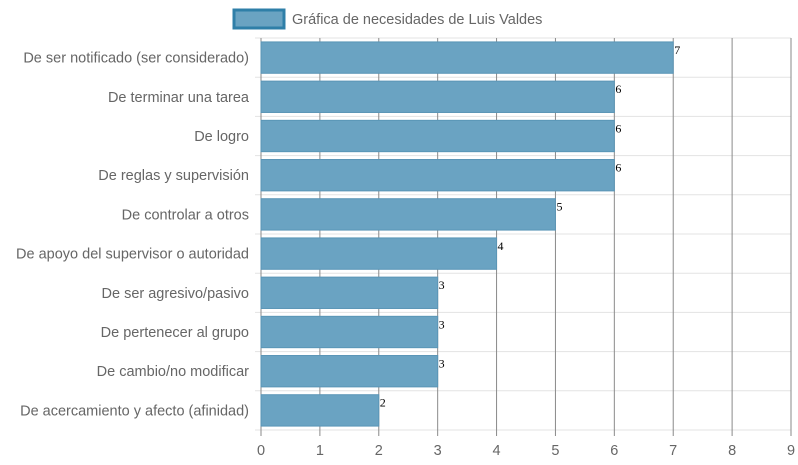 This screenshot has height=465, width=798. Describe the element at coordinates (526, 451) in the screenshot. I see `x-axis: 0 1 2 3 4 5 6 7 8 9` at that location.